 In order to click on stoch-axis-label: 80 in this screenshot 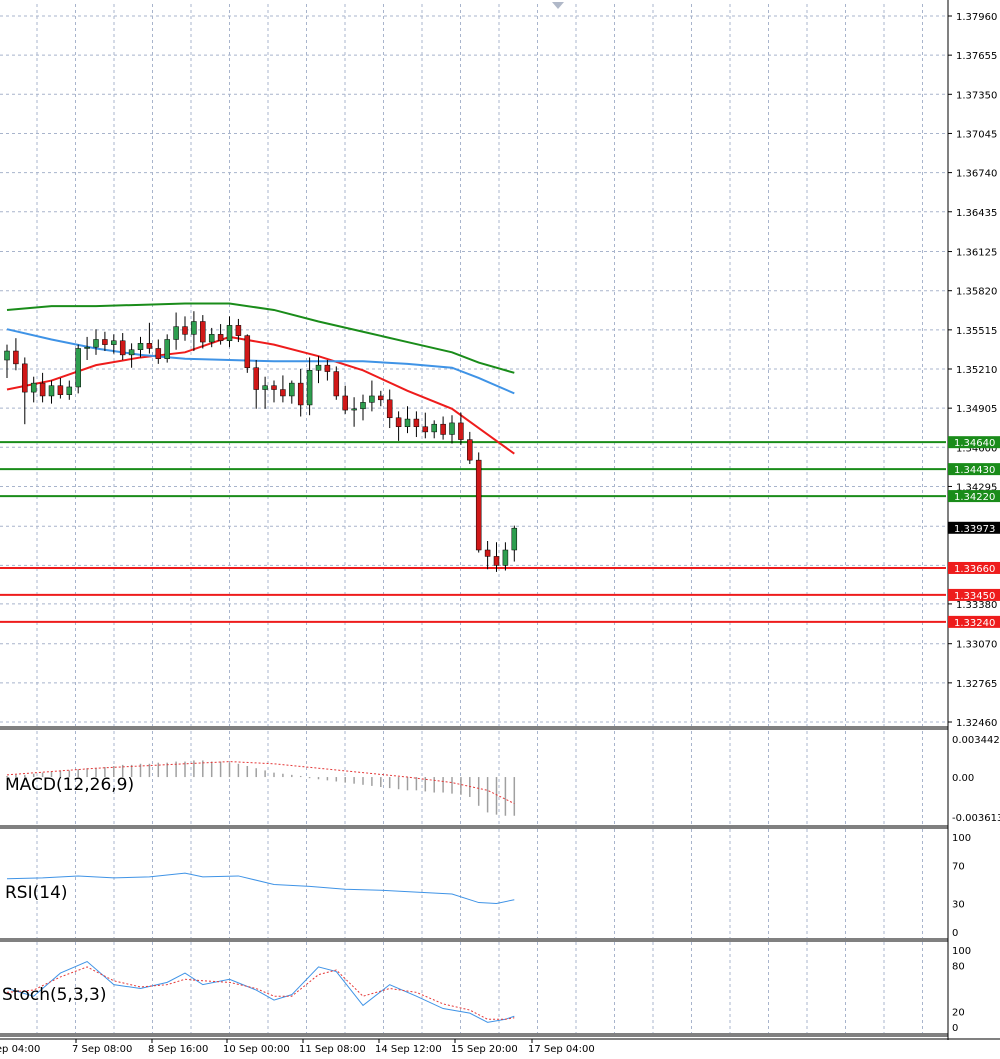, I will do `click(958, 966)`.